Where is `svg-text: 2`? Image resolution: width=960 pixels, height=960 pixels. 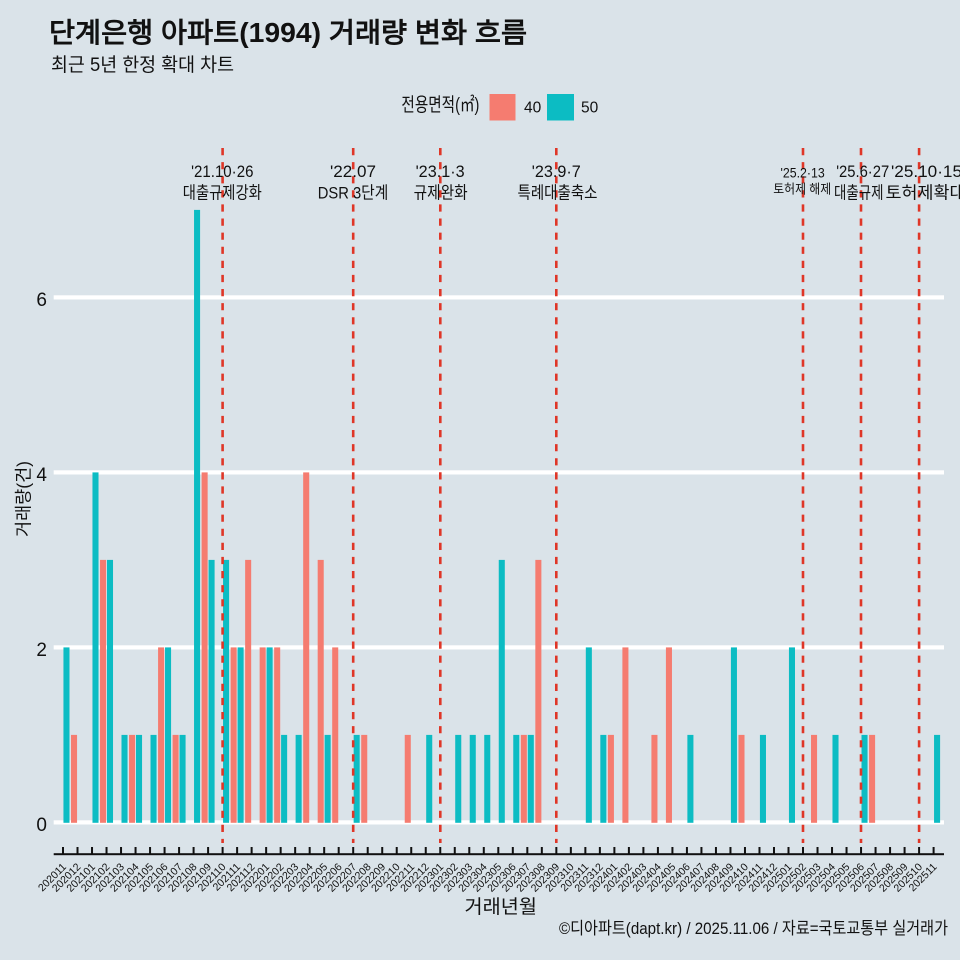
svg-text: 2 is located at coordinates (41, 650).